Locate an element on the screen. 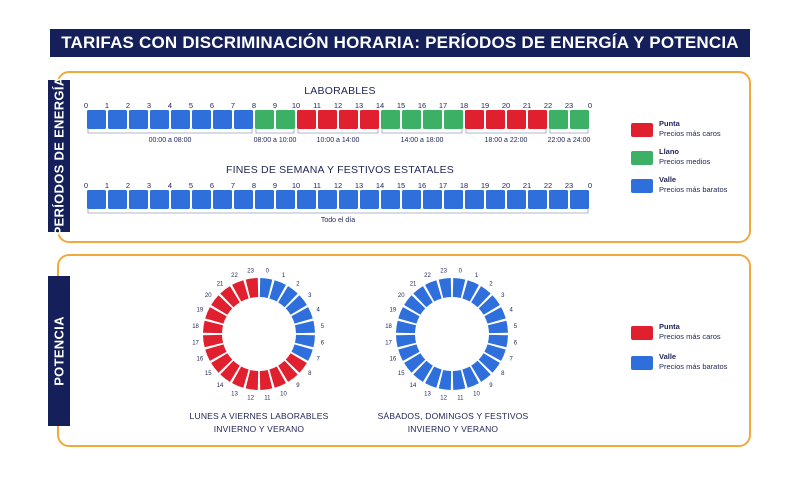  weekday-hour-label: 14 is located at coordinates (380, 105).